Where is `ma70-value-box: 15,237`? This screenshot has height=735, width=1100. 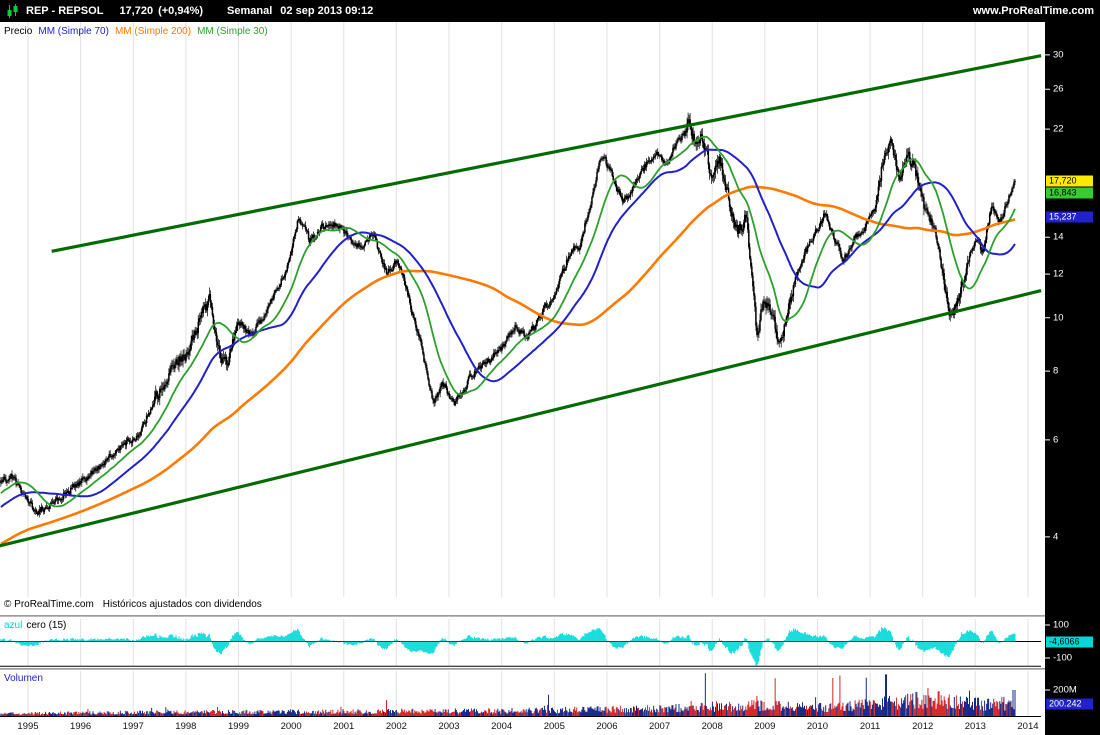
ma70-value-box: 15,237 is located at coordinates (1069, 217).